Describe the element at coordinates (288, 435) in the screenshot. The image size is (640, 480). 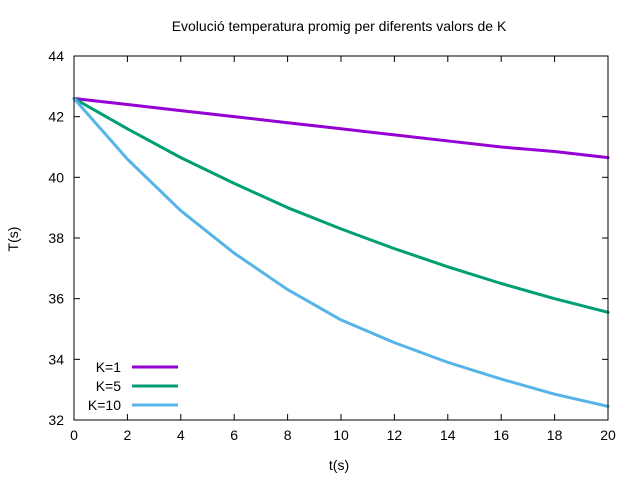
I see `x-tick-label: 8` at that location.